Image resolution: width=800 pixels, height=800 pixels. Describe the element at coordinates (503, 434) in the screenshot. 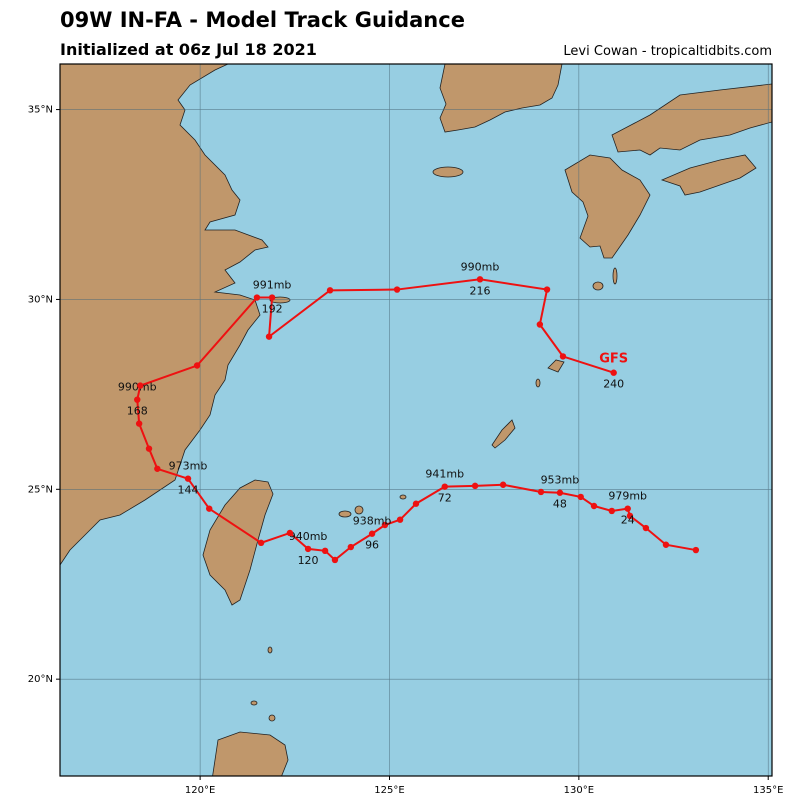

I see `okinawa` at that location.